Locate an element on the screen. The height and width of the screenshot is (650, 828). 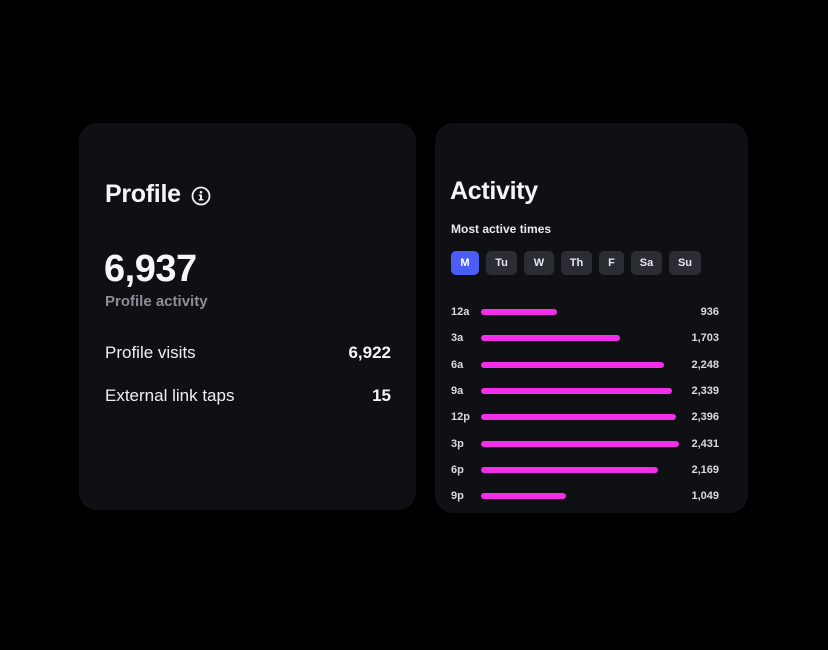
day-tab-thursday: Th is located at coordinates (576, 263).